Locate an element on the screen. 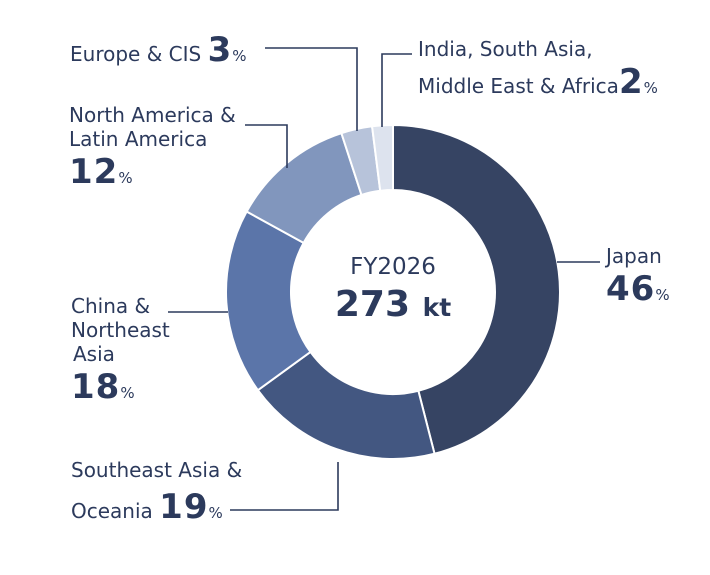 The image size is (710, 575). label-japan-value: 46 is located at coordinates (631, 289).